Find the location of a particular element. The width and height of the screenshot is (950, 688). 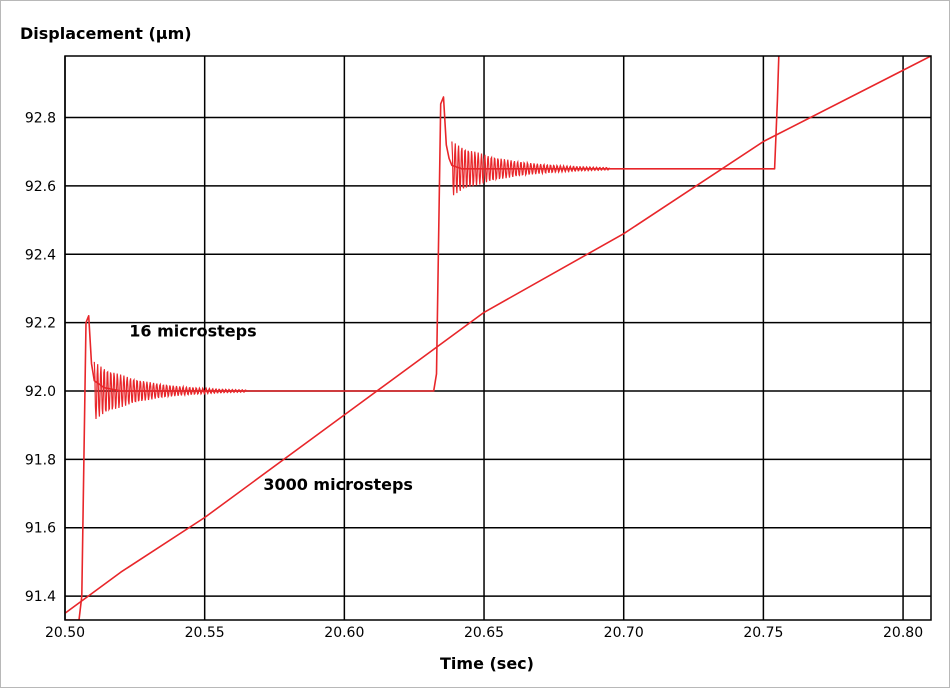

y-axis-label: Displacement (µm) is located at coordinates (106, 33).